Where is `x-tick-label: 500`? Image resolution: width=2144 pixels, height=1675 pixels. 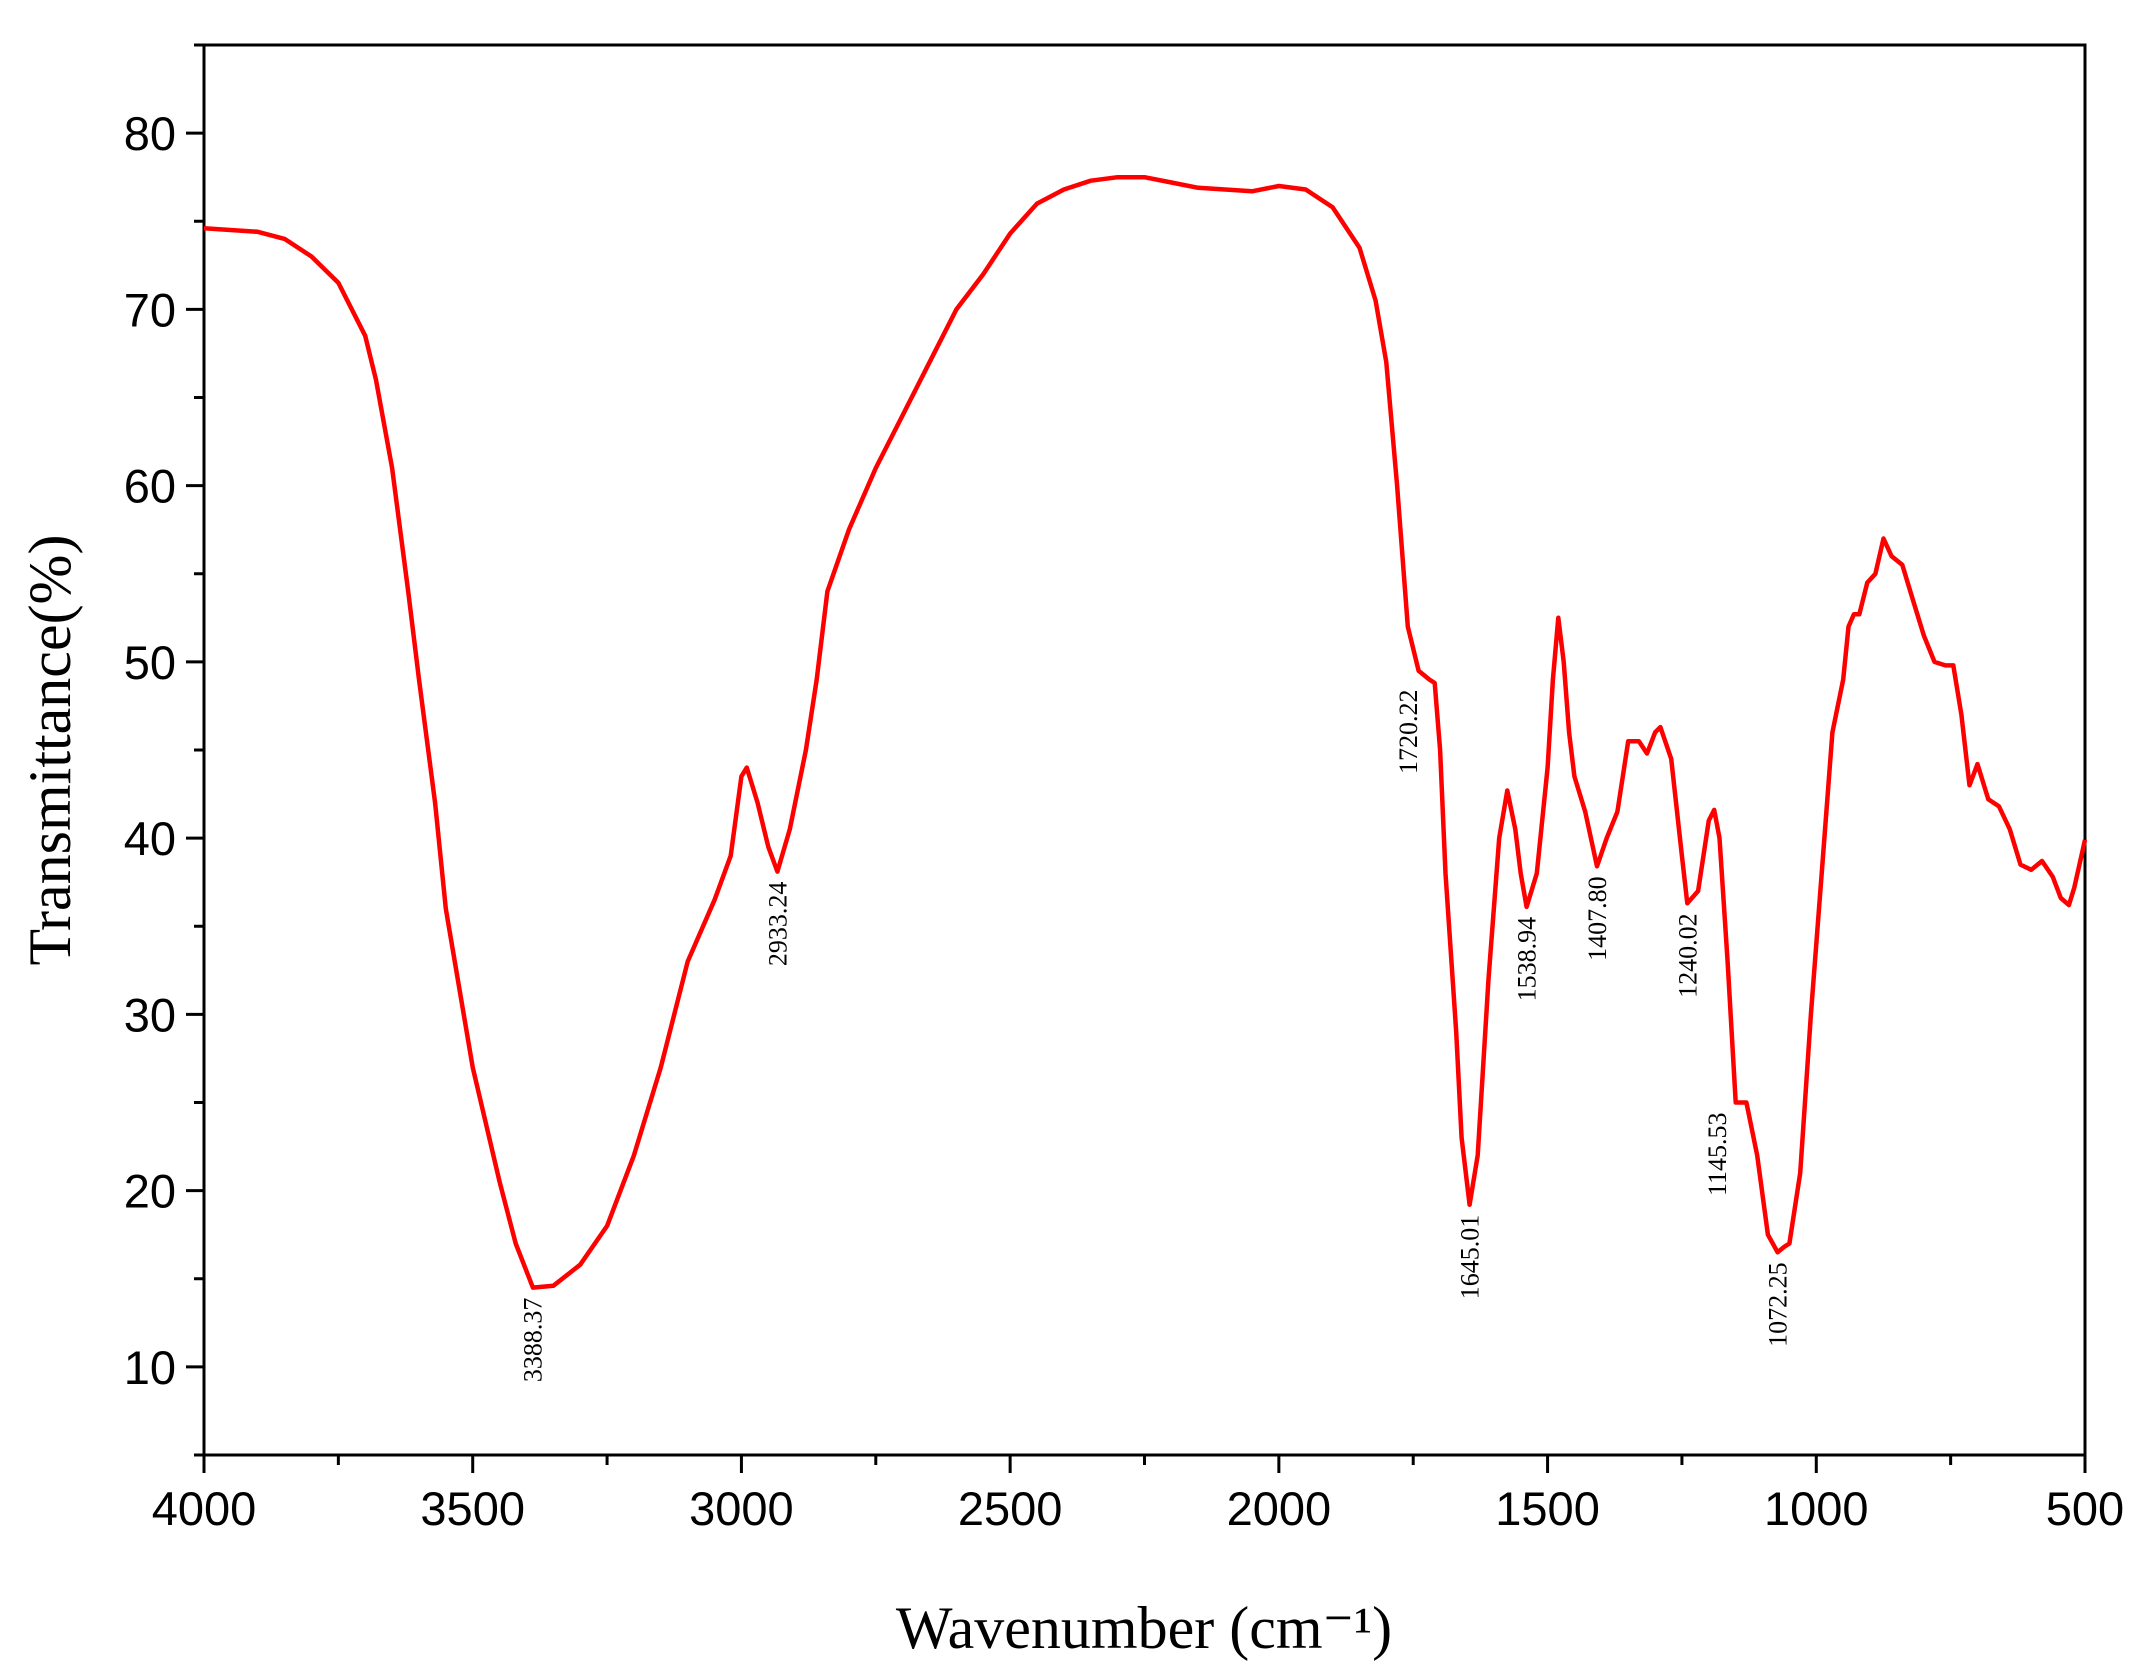
x-tick-label: 500 is located at coordinates (2085, 1508).